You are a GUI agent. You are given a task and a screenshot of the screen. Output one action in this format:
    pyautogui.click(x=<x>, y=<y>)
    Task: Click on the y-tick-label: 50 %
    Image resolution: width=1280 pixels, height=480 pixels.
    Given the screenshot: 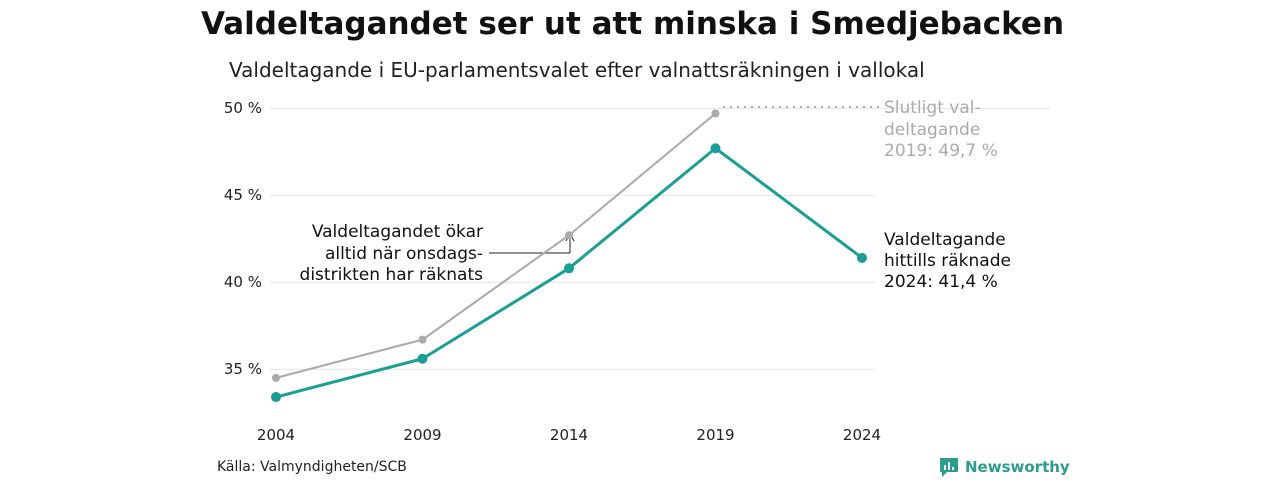 What is the action you would take?
    pyautogui.click(x=243, y=108)
    